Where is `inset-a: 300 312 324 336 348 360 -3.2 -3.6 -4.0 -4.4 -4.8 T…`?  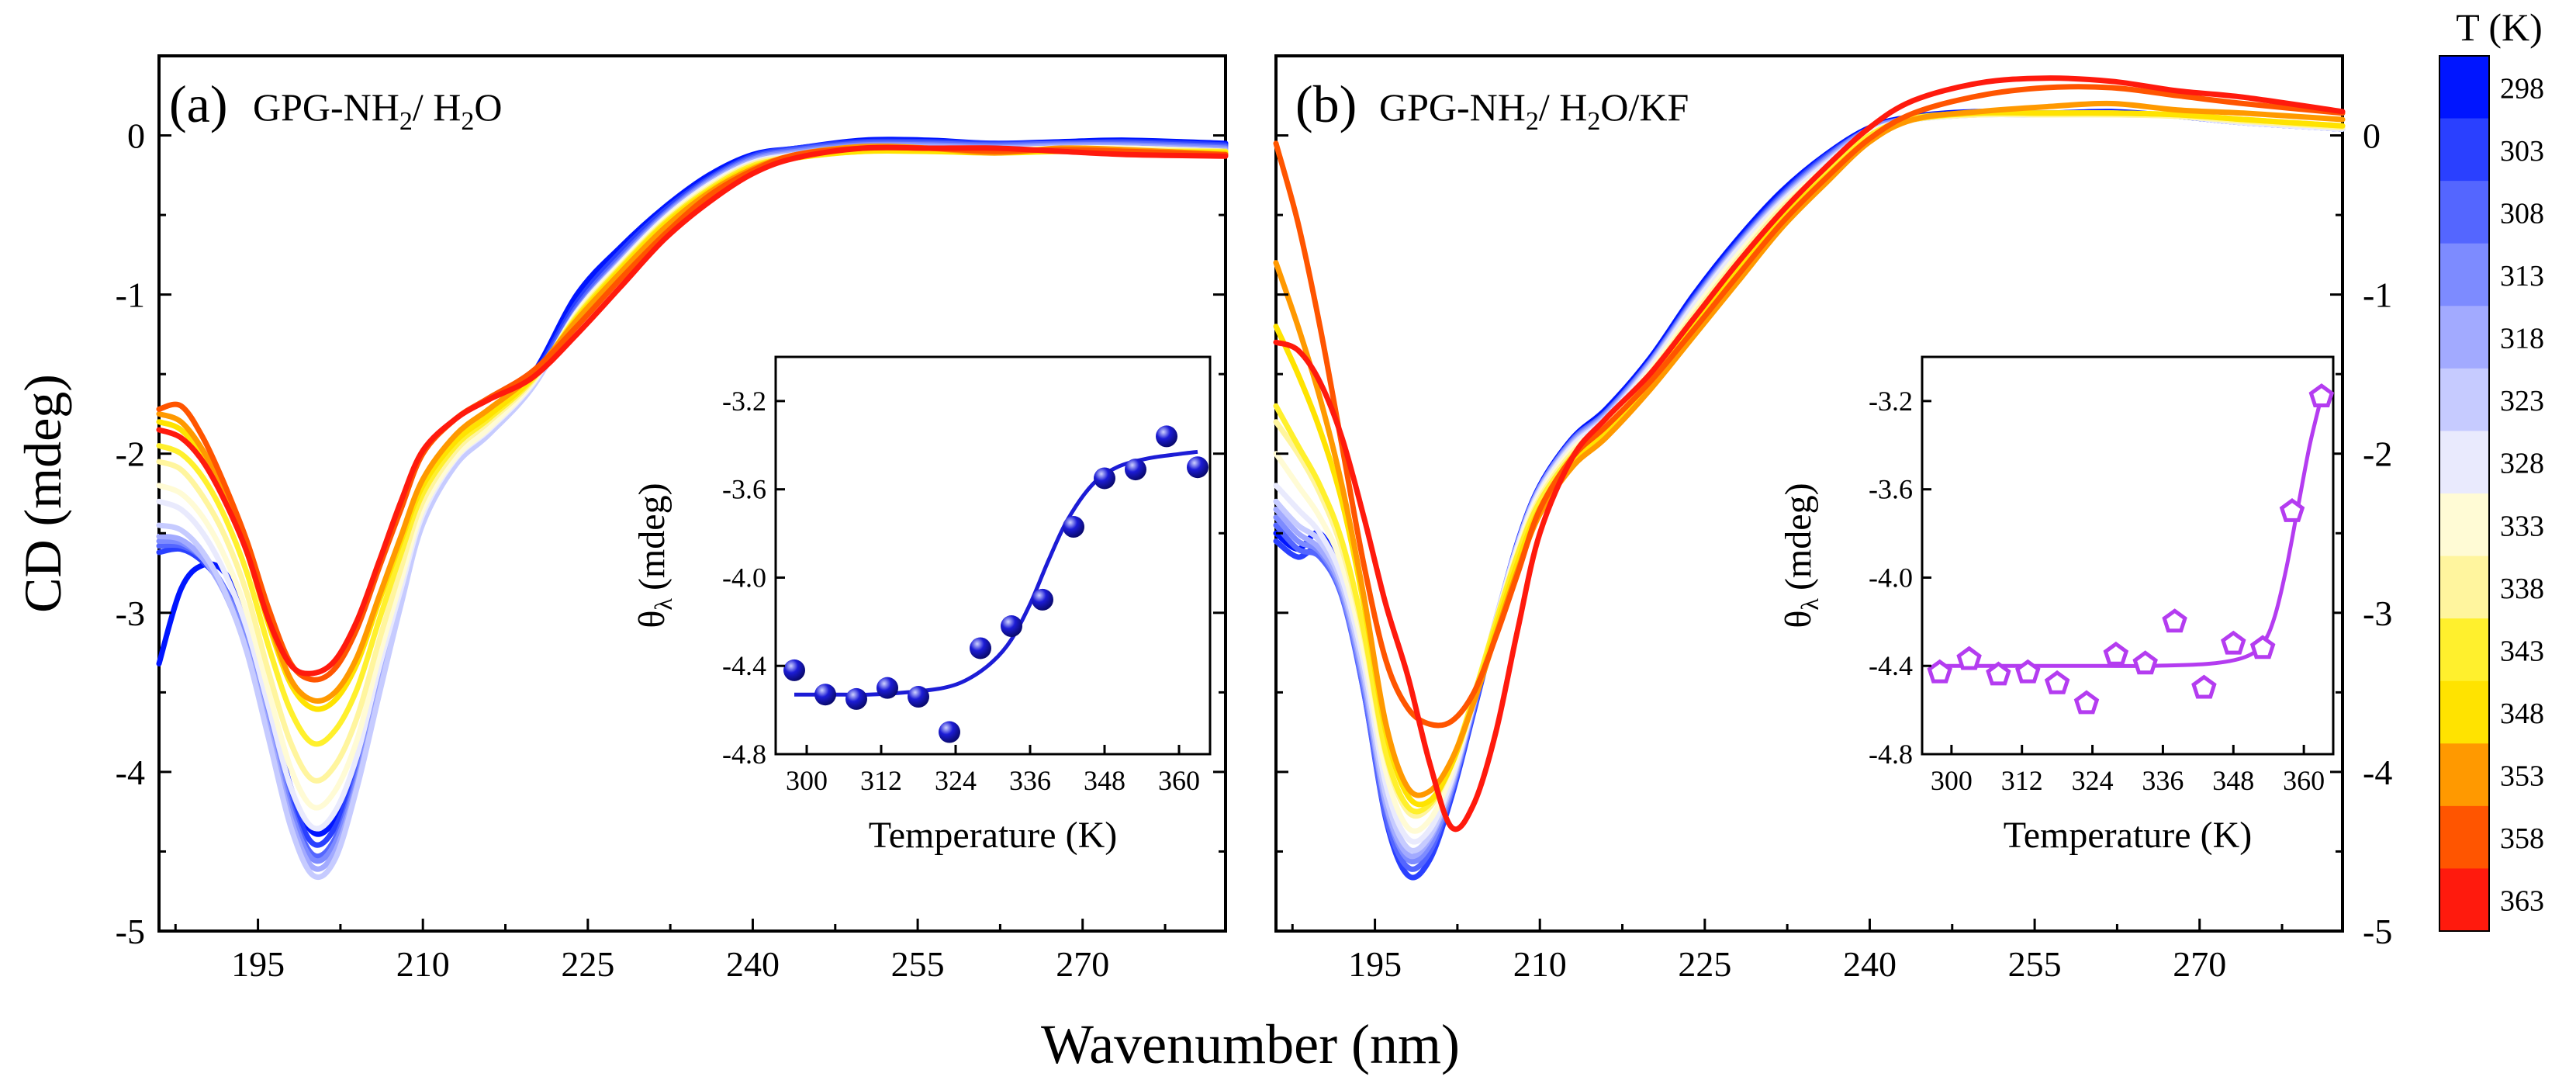 inset-a: 300 312 324 336 348 360 -3.2 -3.6 -4.0 -4.4 -4.8 T… is located at coordinates (921, 605).